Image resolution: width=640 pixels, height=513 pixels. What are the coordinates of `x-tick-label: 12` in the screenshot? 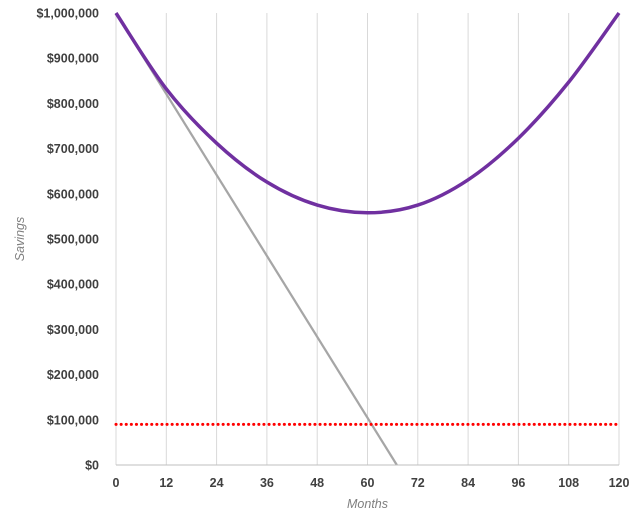 It's located at (166, 483).